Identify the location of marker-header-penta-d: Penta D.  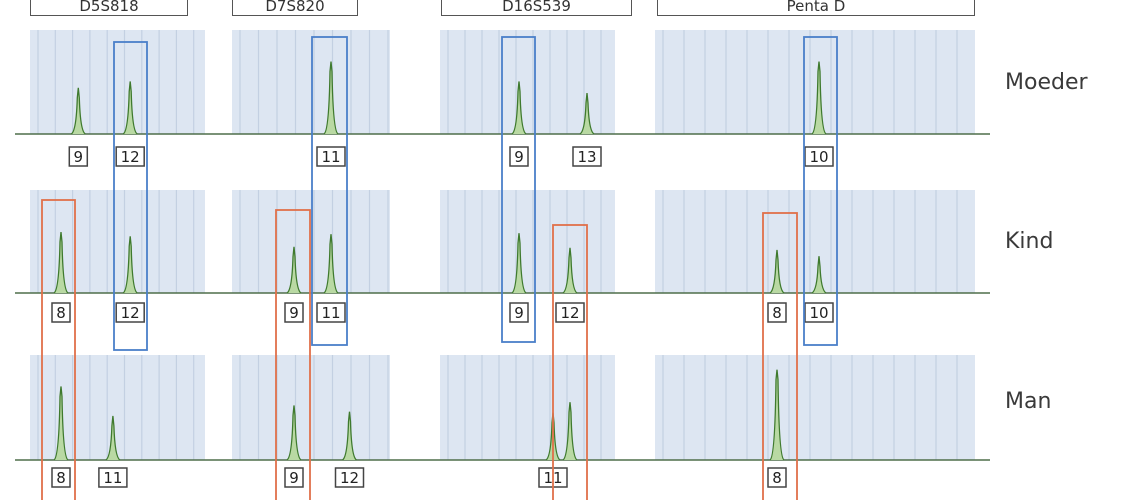
(816, 8).